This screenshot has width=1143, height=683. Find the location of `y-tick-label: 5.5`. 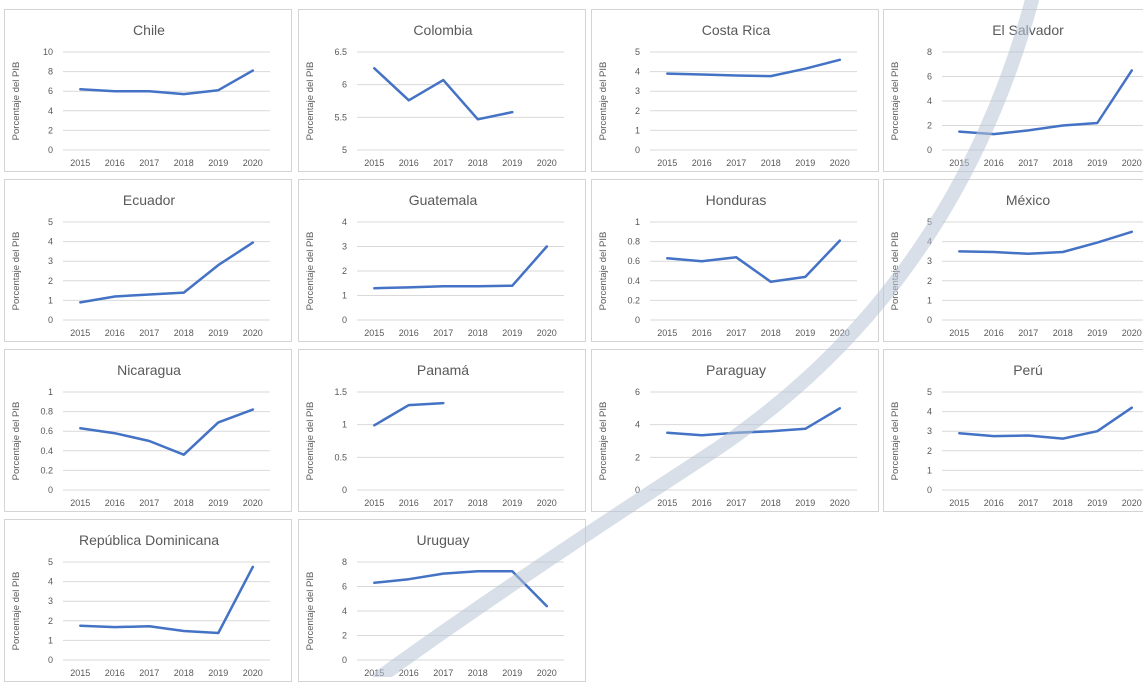

y-tick-label: 5.5 is located at coordinates (340, 117).